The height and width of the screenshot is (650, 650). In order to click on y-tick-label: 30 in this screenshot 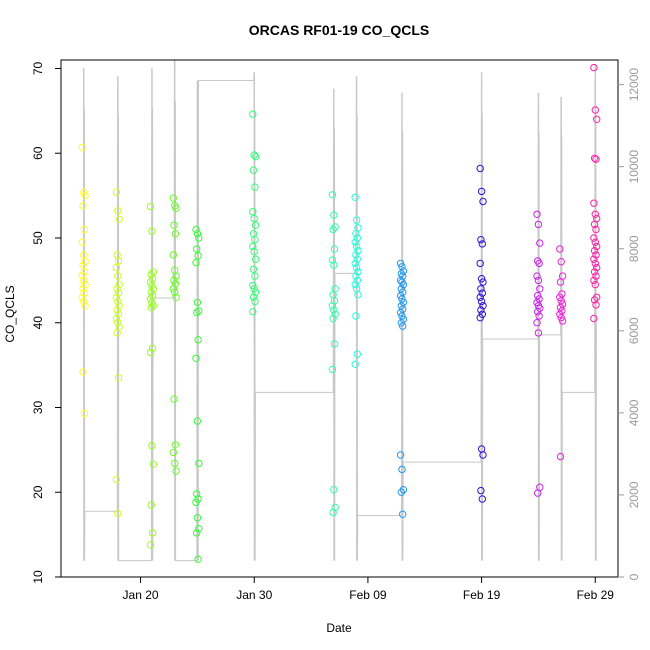, I will do `click(38, 407)`.